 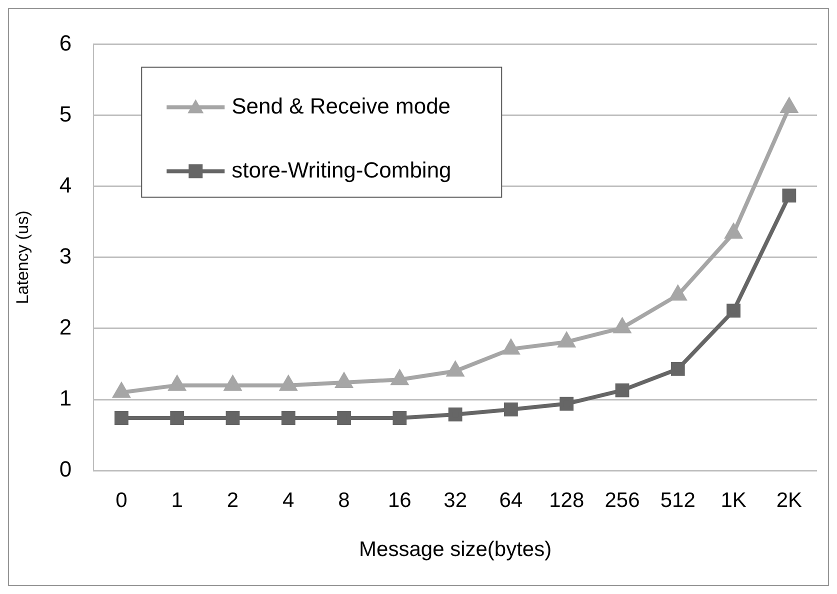 I want to click on y-tick-label: 4, so click(x=65, y=185).